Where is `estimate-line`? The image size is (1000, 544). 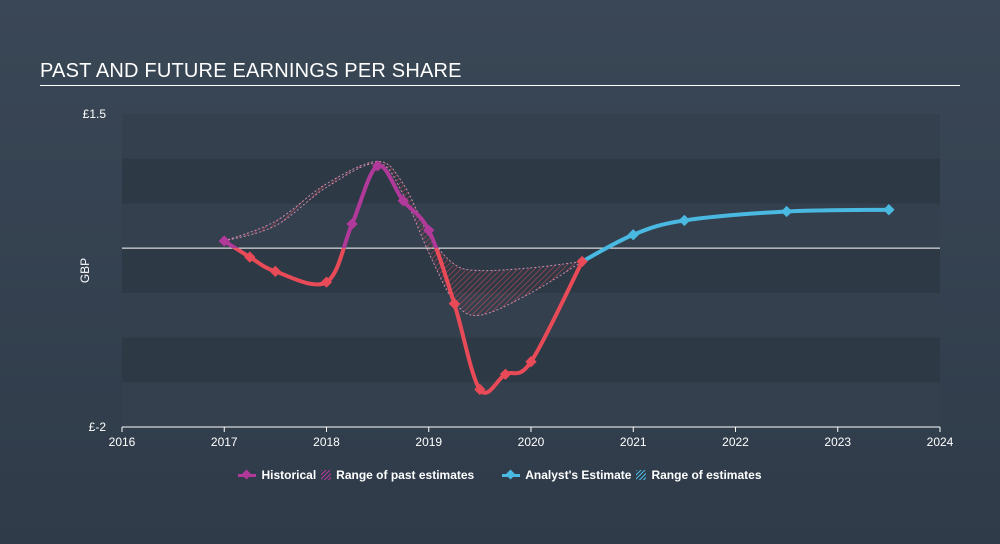 estimate-line is located at coordinates (735, 235).